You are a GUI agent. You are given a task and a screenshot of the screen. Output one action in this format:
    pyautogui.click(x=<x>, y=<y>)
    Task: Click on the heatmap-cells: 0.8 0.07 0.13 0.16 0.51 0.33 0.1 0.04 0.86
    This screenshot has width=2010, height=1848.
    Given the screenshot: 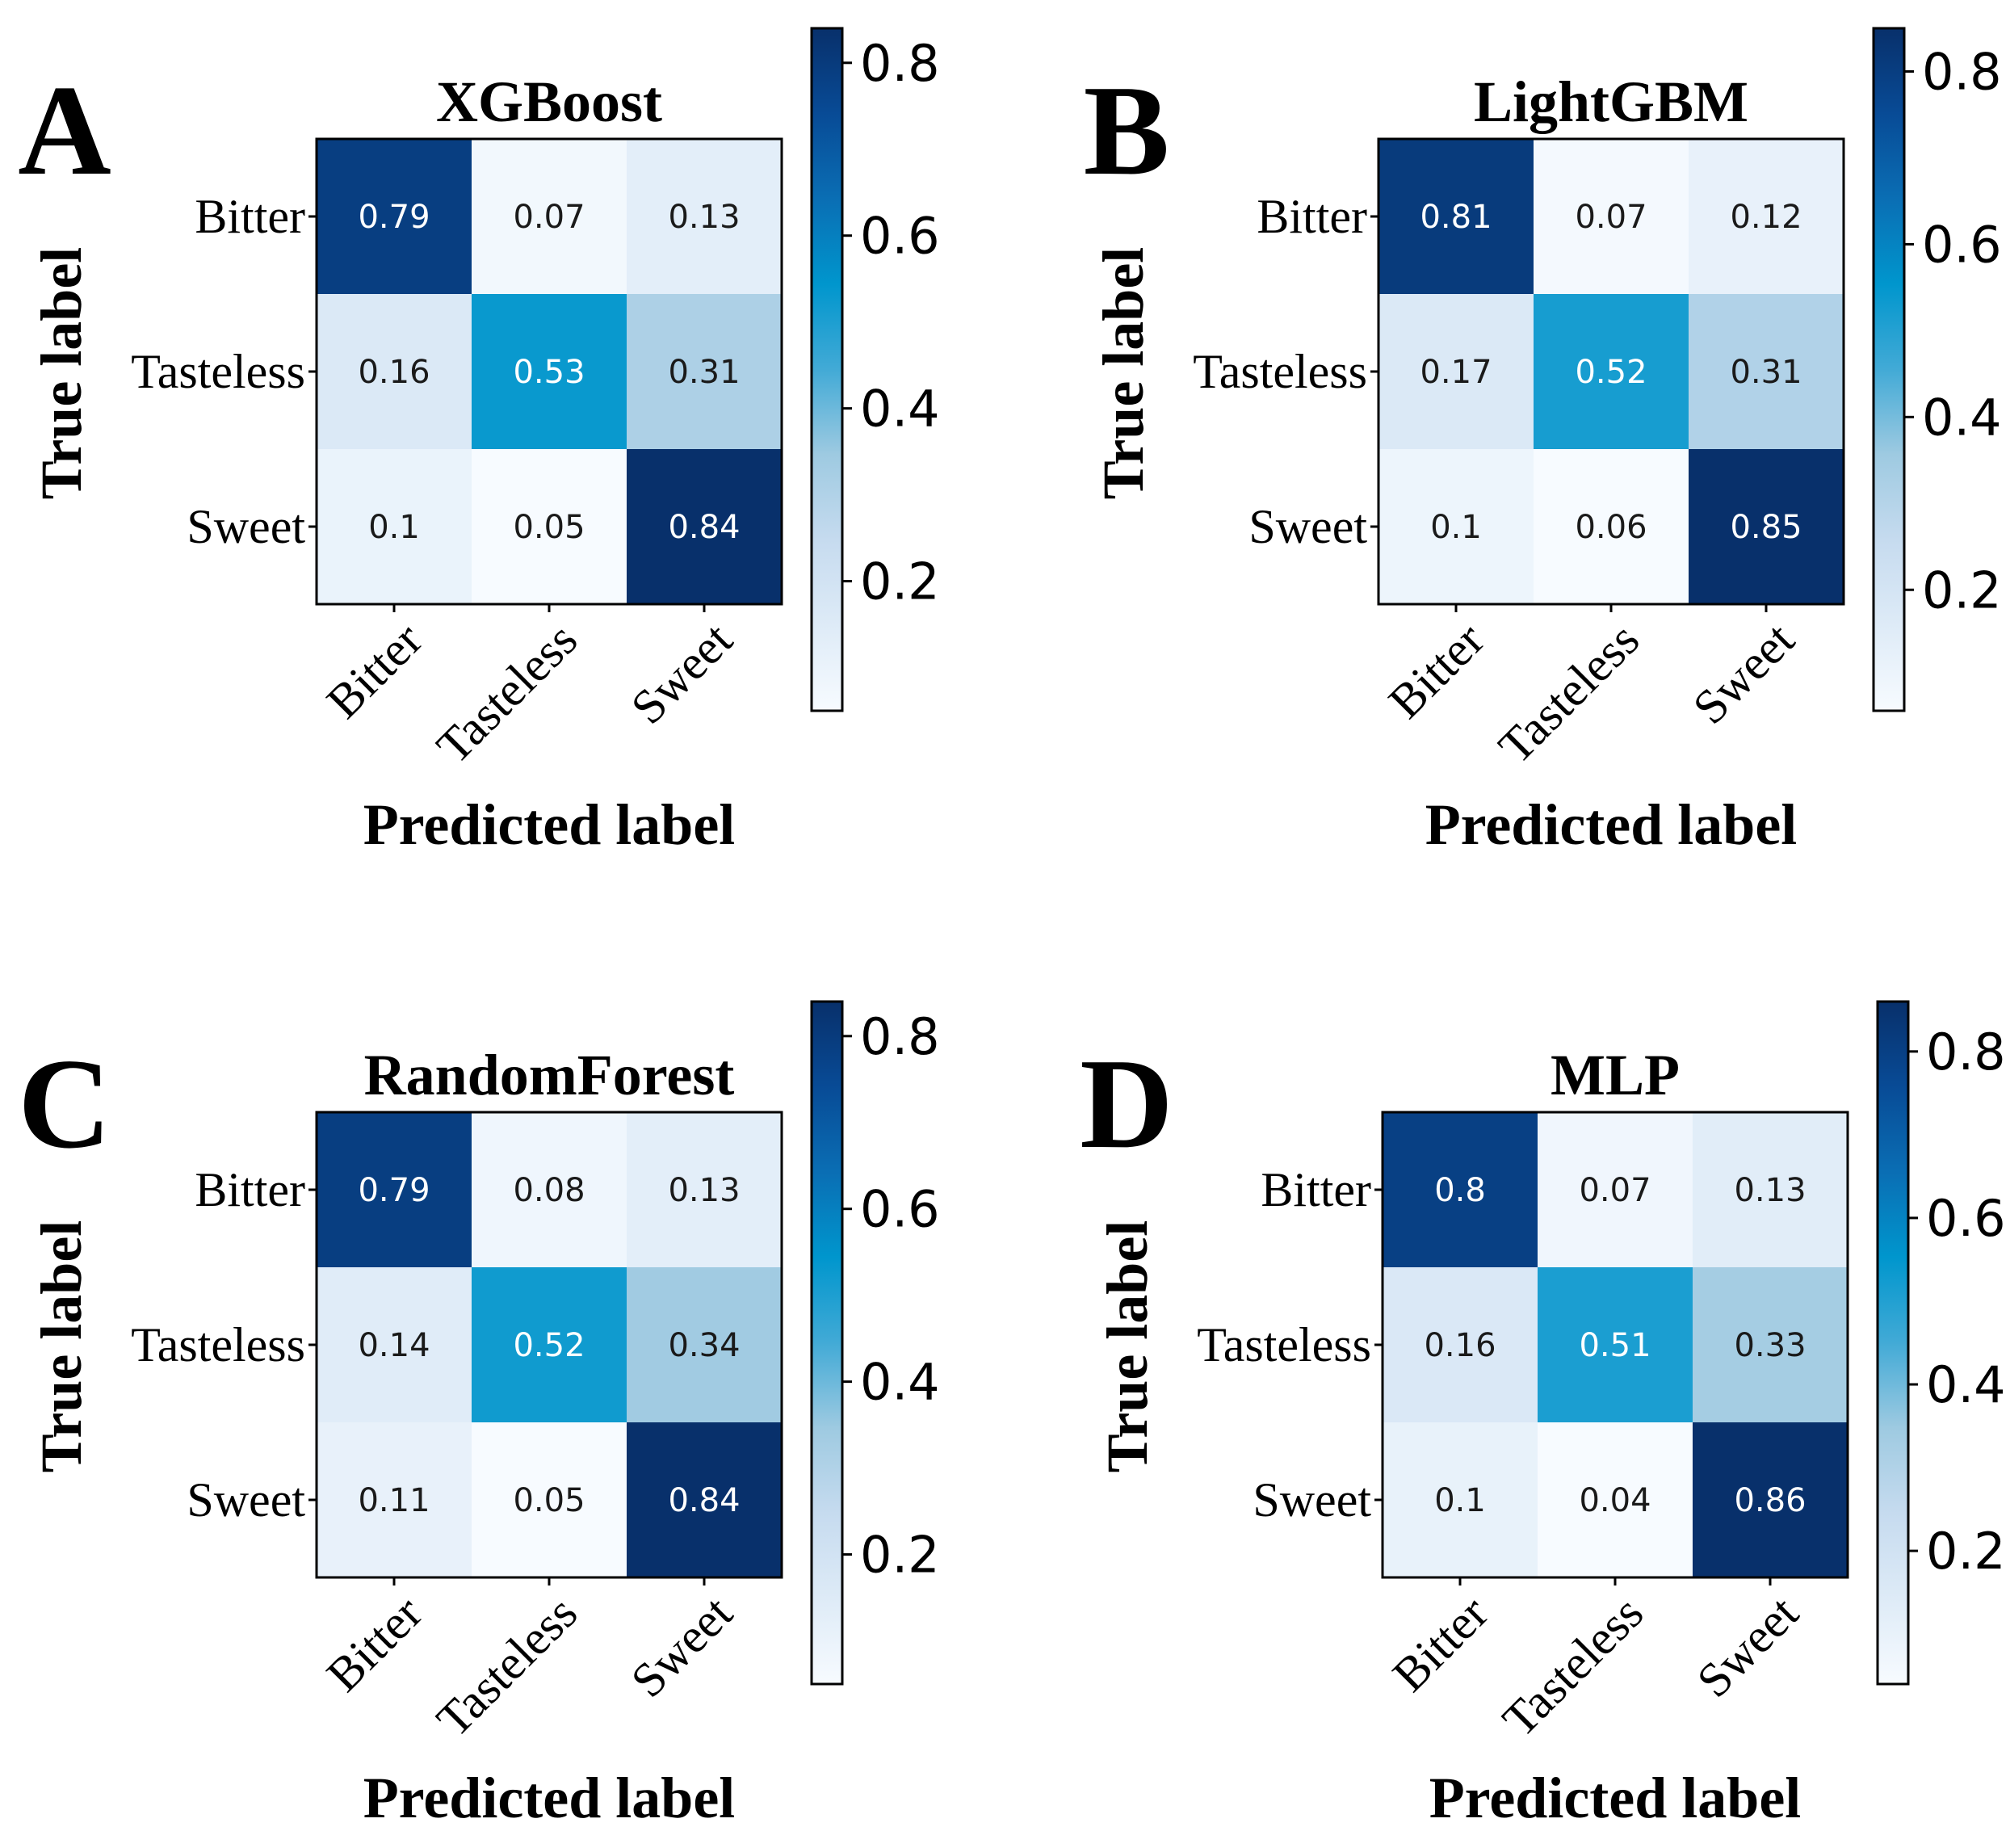 What is the action you would take?
    pyautogui.click(x=1615, y=1345)
    